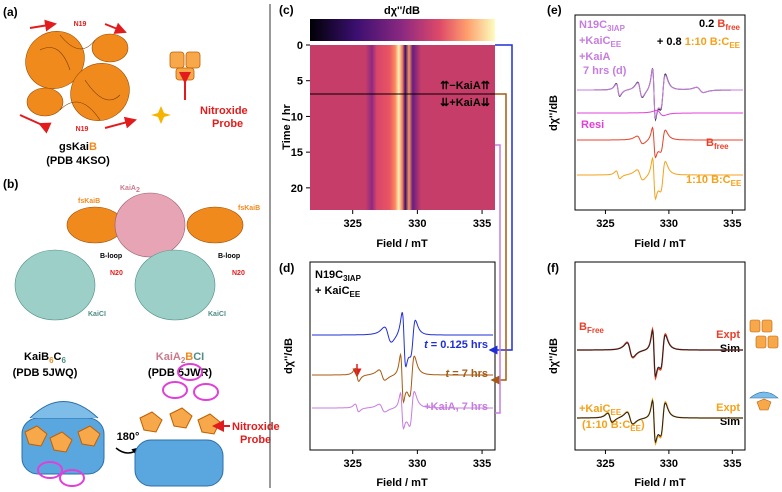 The image size is (782, 492). I want to click on series-label: +KaiCEE, so click(600, 410).